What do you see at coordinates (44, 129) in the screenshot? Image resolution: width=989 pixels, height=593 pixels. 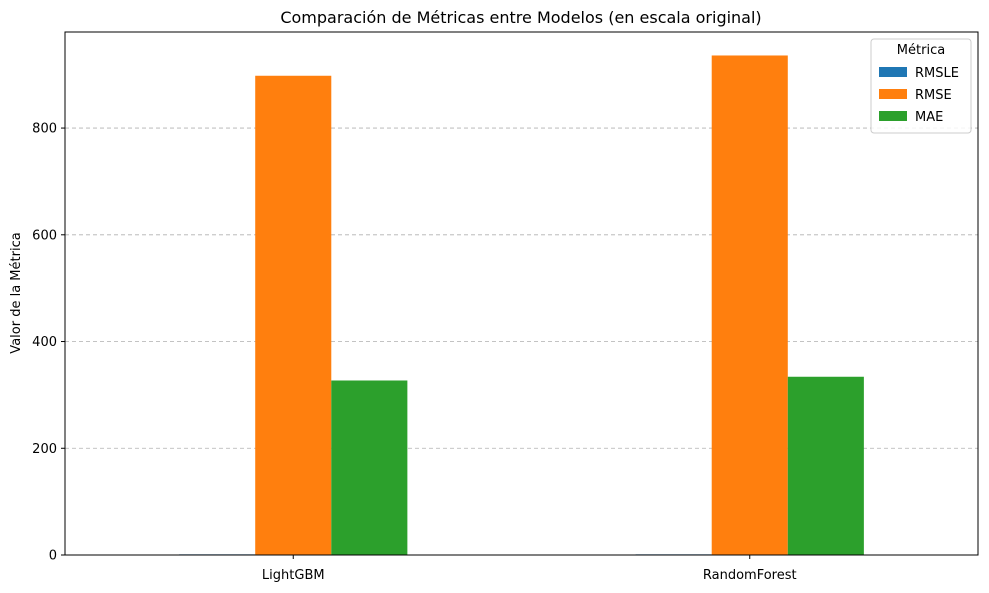 I see `y-tick-label: 800` at bounding box center [44, 129].